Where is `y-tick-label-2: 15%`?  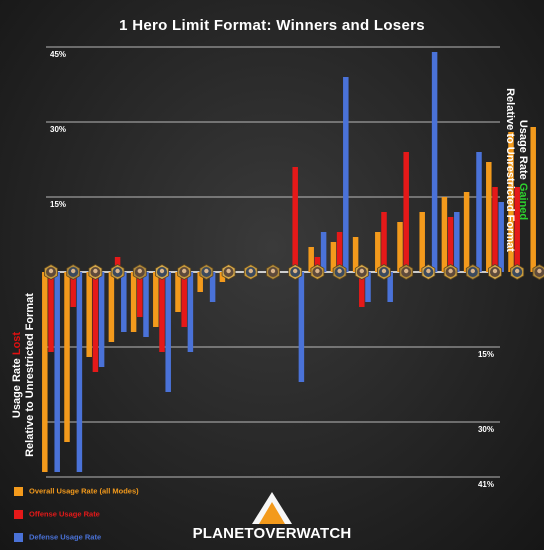 y-tick-label-2: 15% is located at coordinates (58, 204).